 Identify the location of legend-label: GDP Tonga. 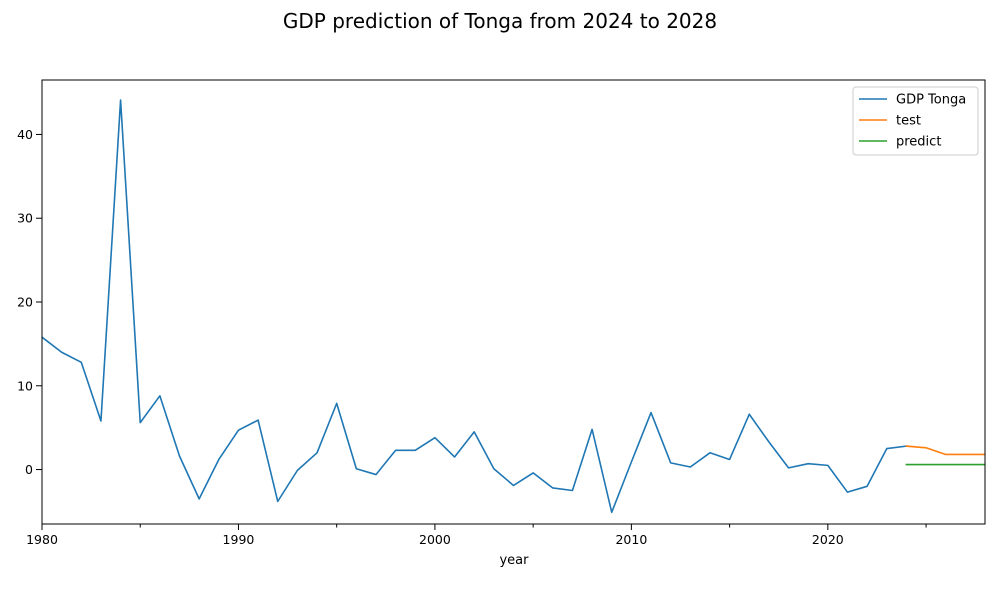
(931, 100).